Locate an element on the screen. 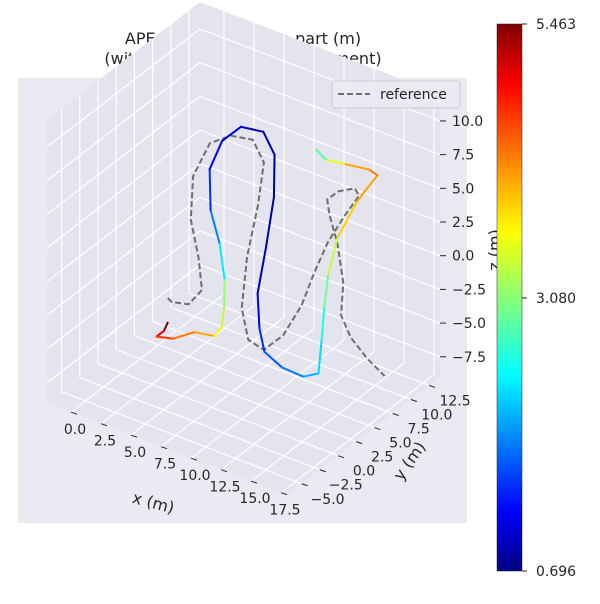  x-tick-label: 15.0 is located at coordinates (254, 499).